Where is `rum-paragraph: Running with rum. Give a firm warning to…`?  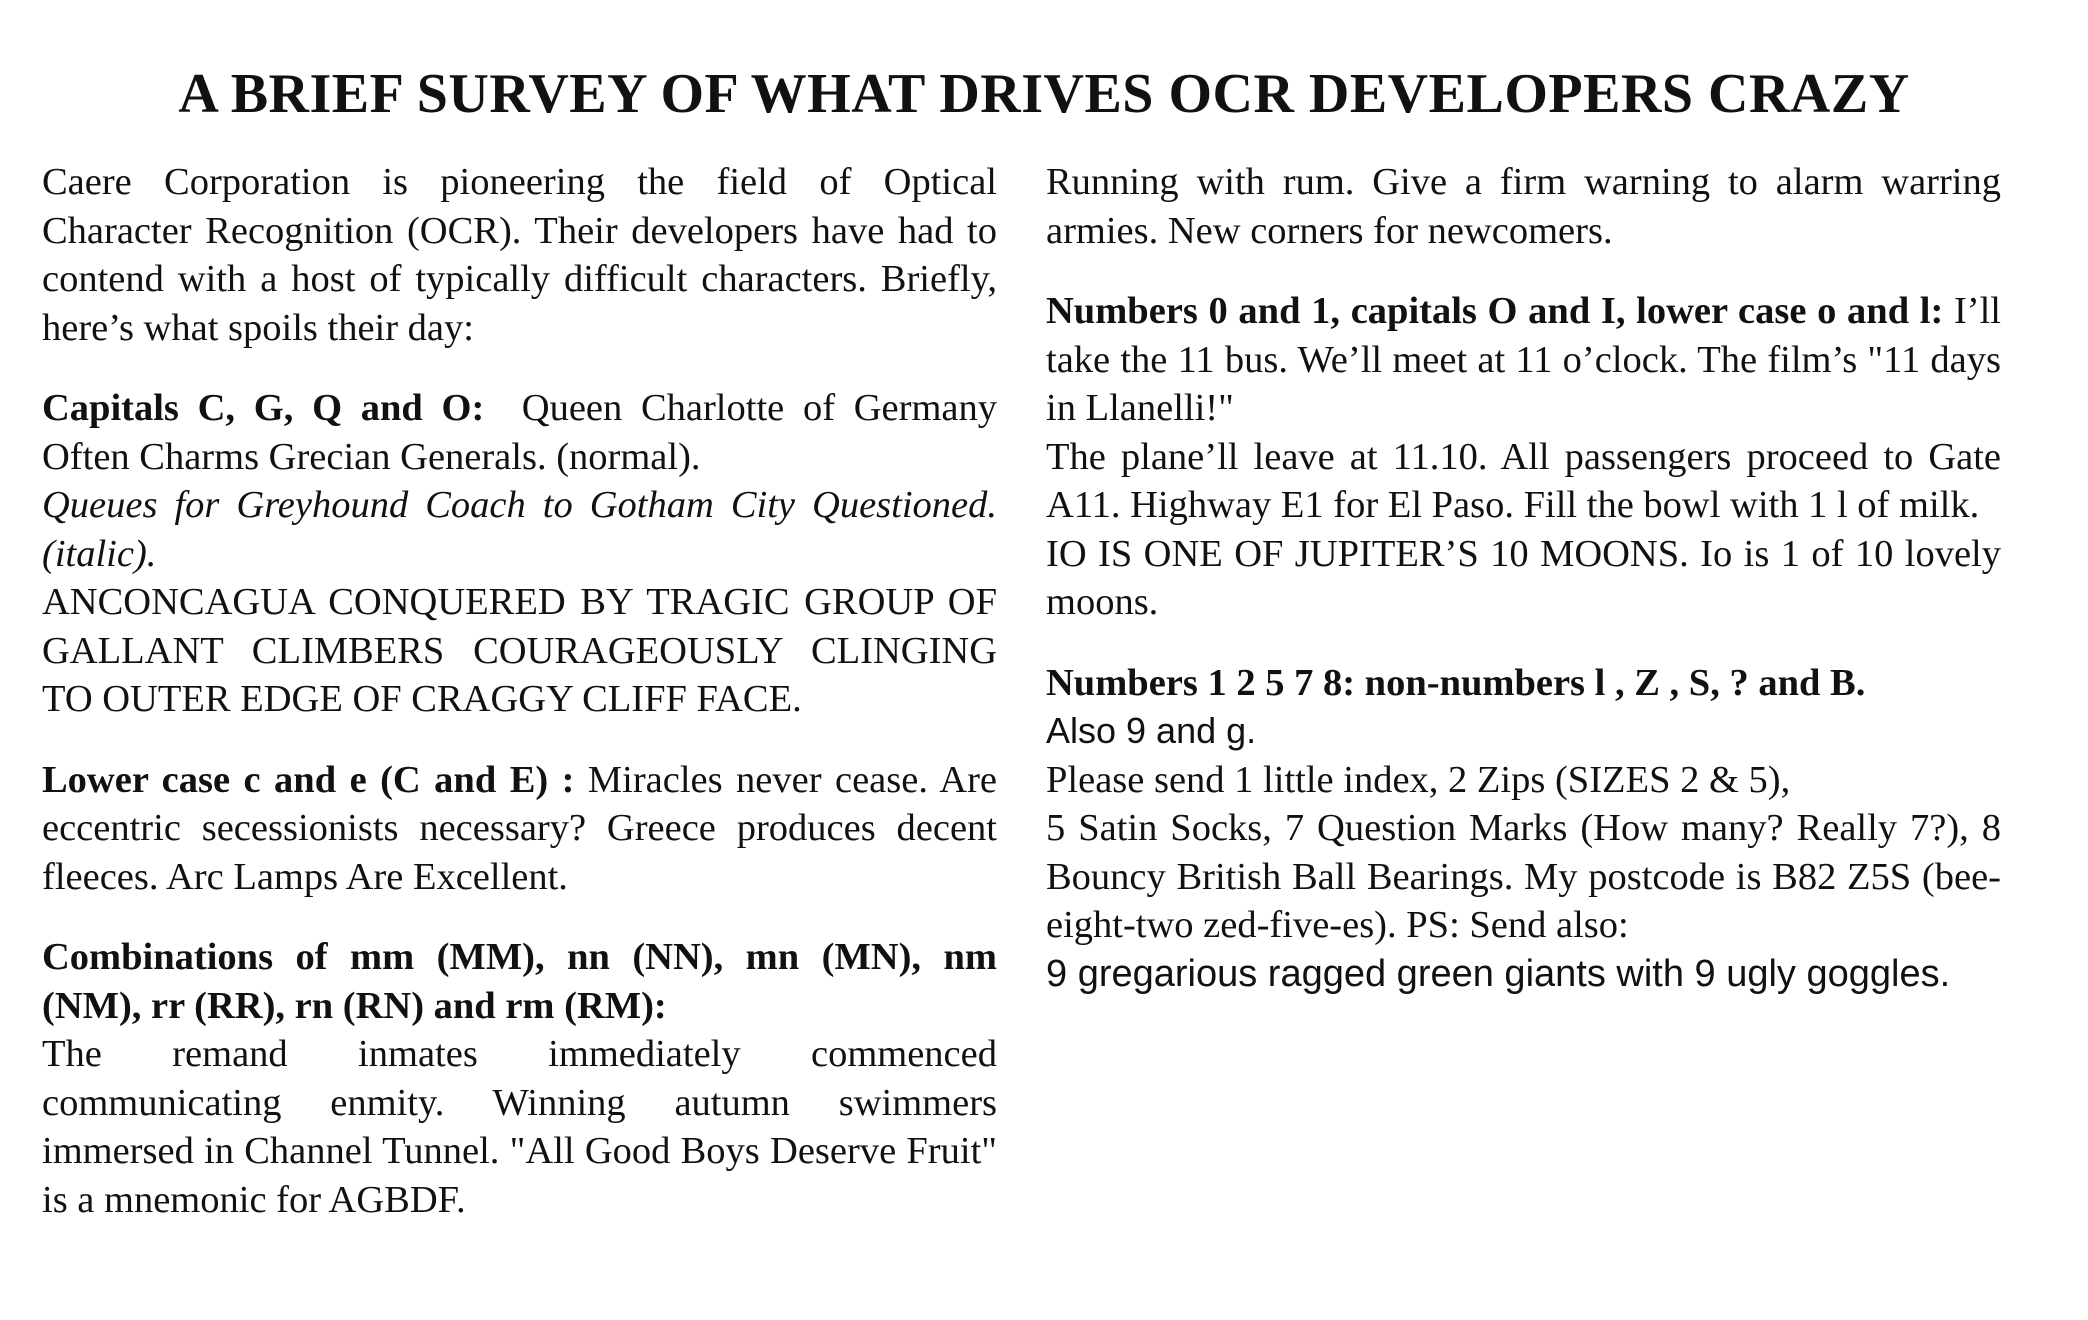 rum-paragraph: Running with rum. Give a firm warning to… is located at coordinates (1523, 206).